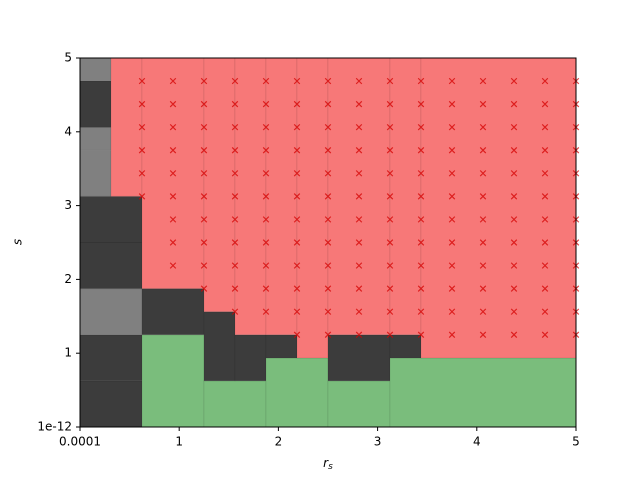 Image resolution: width=640 pixels, height=480 pixels. What do you see at coordinates (179, 442) in the screenshot?
I see `x-tick-label: 1` at bounding box center [179, 442].